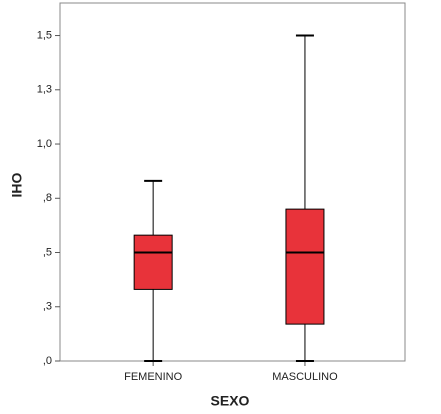  Describe the element at coordinates (47, 252) in the screenshot. I see `y-tick-label: ,5` at that location.